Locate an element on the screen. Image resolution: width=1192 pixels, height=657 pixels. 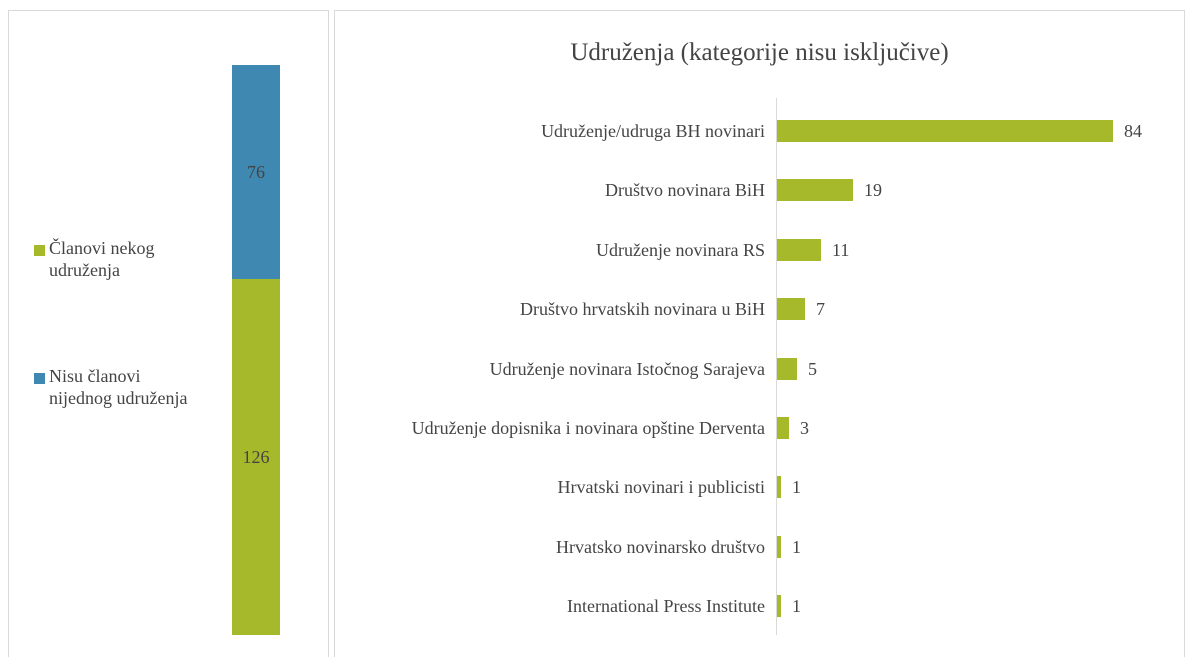
data-label: 126 is located at coordinates (256, 457).